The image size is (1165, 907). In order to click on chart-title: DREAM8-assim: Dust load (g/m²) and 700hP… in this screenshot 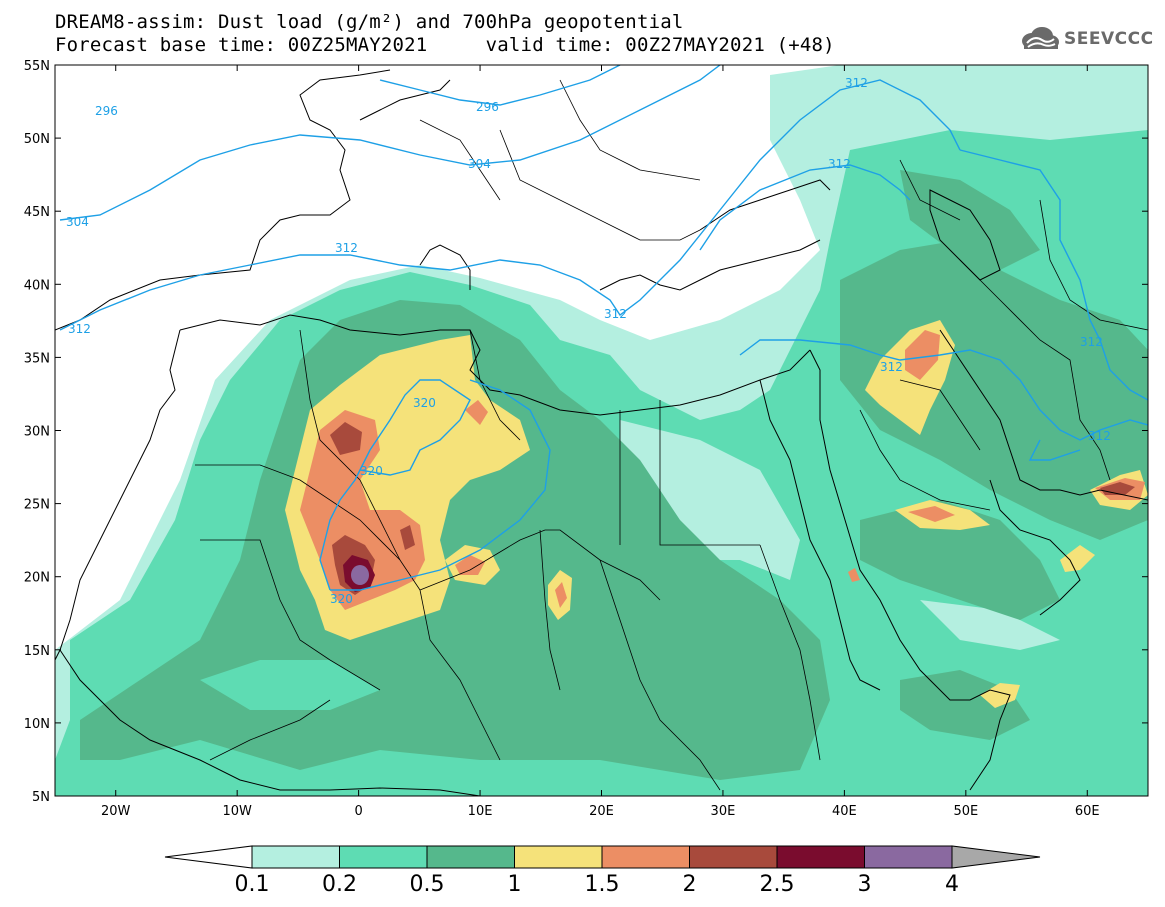, I will do `click(369, 22)`.